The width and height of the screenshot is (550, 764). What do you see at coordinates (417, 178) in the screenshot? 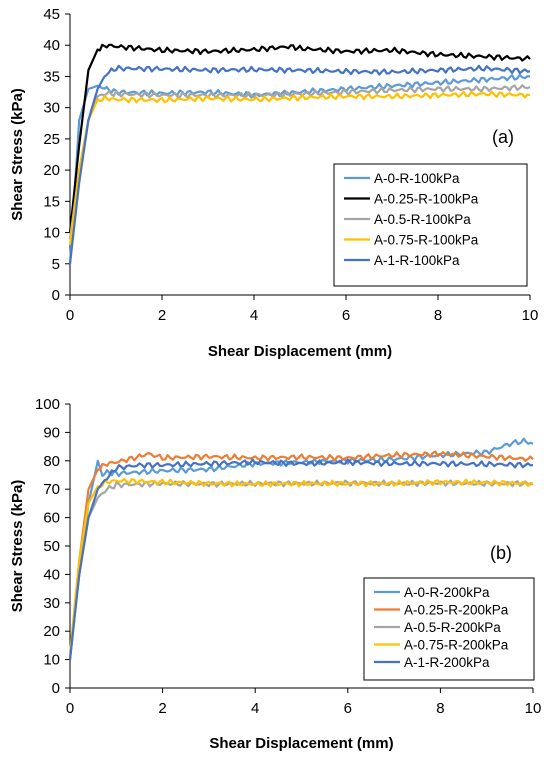
I see `legend-label-0: A-0-R-100kPa` at bounding box center [417, 178].